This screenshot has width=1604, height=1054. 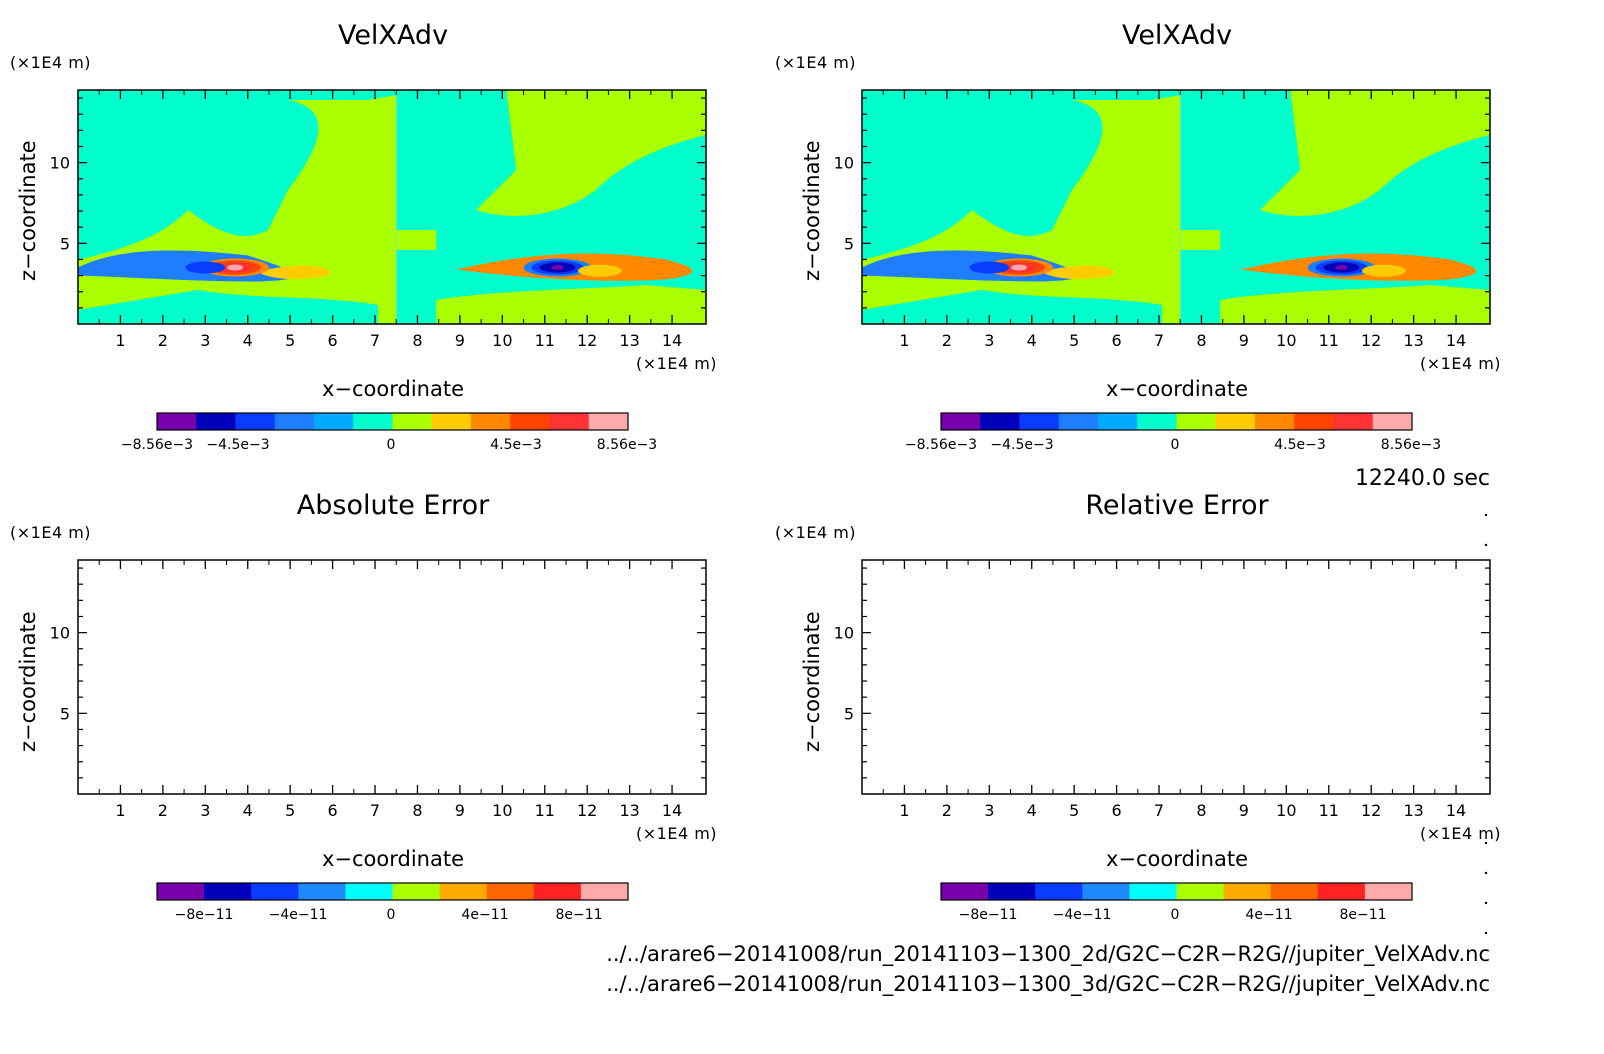 I want to click on x-tick-label: 1, so click(x=120, y=340).